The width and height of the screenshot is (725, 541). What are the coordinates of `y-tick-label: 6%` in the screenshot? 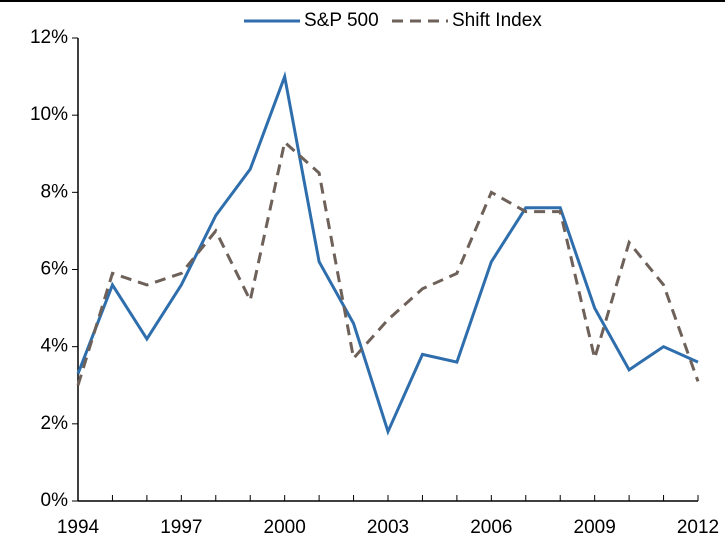 It's located at (55, 269).